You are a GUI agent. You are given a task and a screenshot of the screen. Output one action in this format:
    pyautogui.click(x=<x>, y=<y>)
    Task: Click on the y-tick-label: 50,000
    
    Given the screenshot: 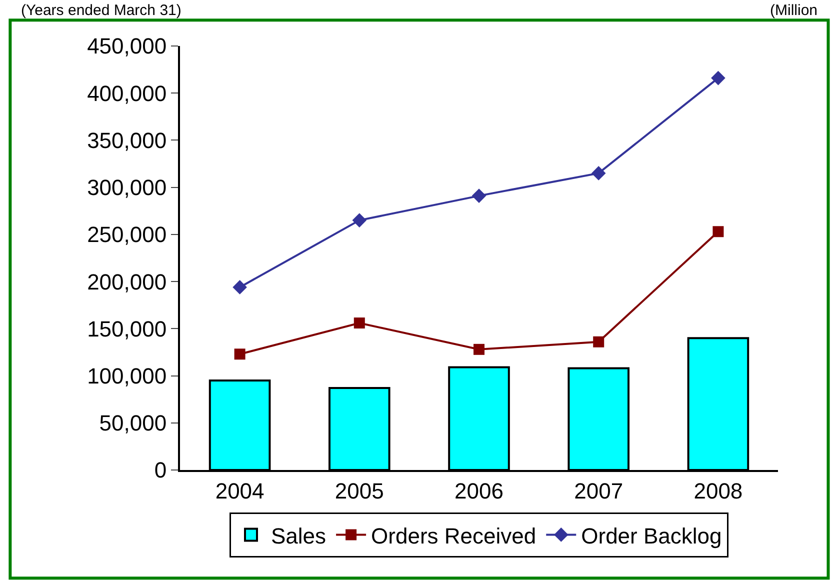 What is the action you would take?
    pyautogui.click(x=133, y=423)
    